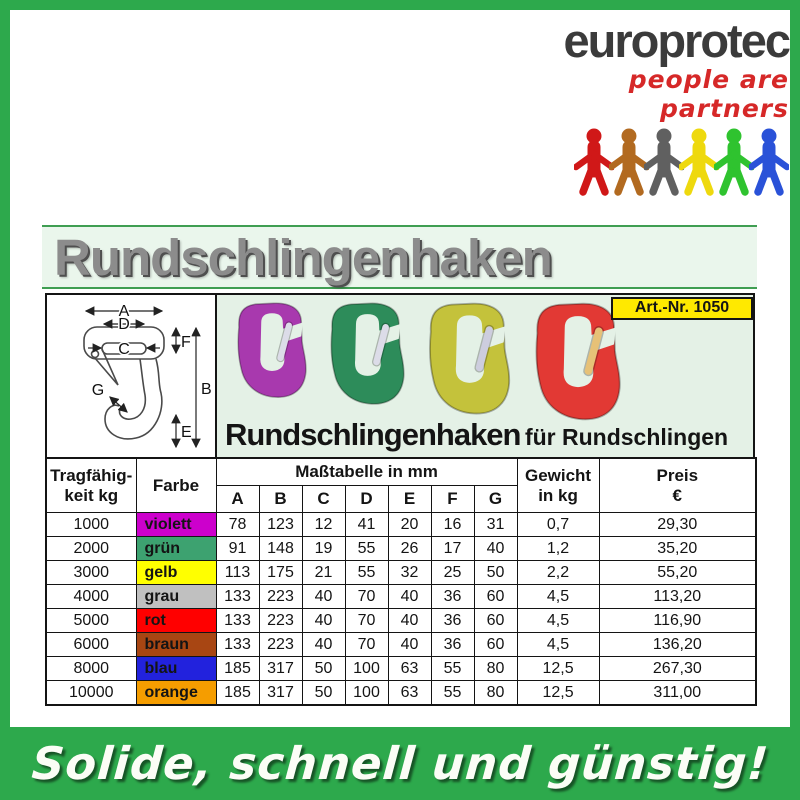  Describe the element at coordinates (280, 548) in the screenshot. I see `dim-cell: 148` at that location.